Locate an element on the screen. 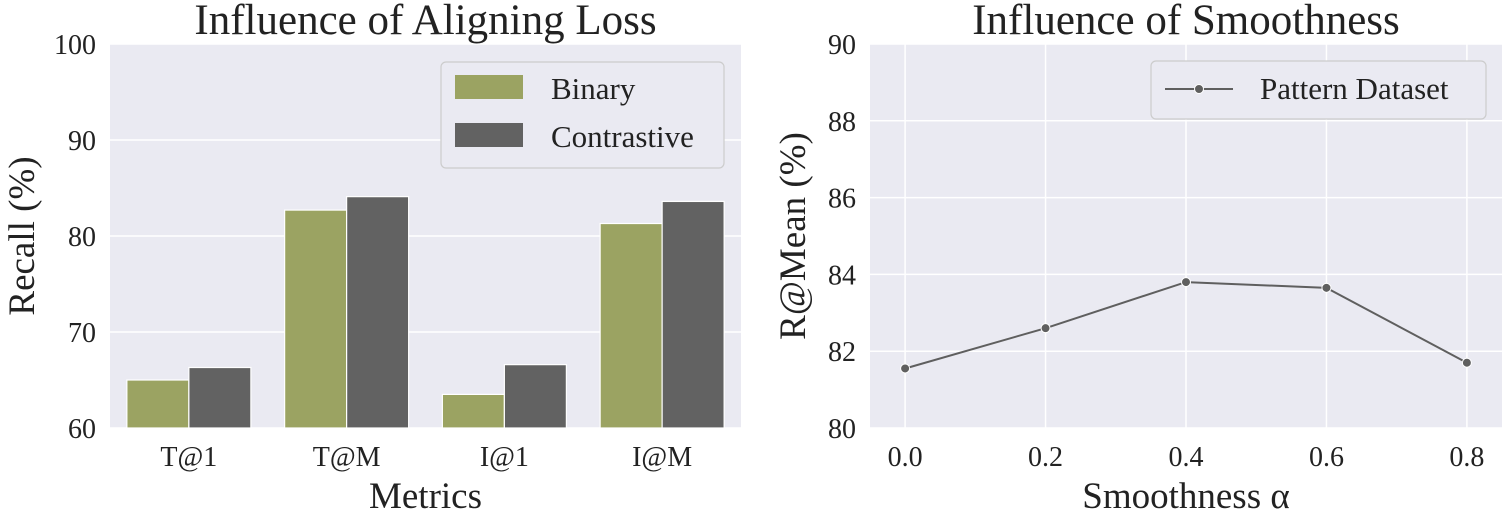  y-tick-label: 82 is located at coordinates (842, 352).